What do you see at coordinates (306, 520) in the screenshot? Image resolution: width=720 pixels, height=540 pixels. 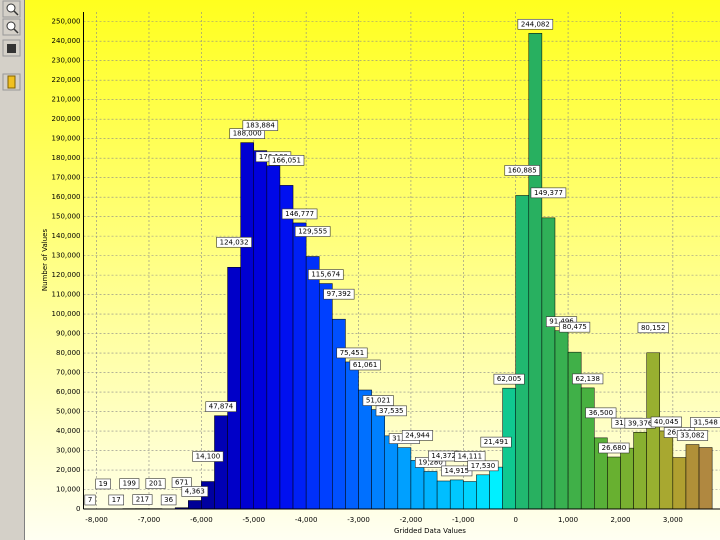 I see `x-tick-label: -4,000` at bounding box center [306, 520].